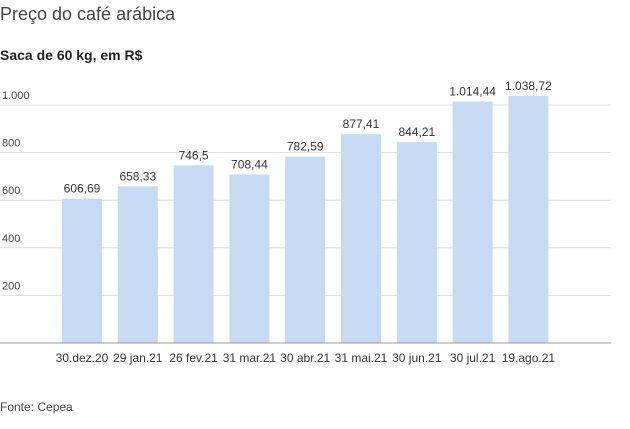 The height and width of the screenshot is (429, 630). Describe the element at coordinates (71, 55) in the screenshot. I see `chart-subtitle: Saca de 60 kg, em R$` at that location.